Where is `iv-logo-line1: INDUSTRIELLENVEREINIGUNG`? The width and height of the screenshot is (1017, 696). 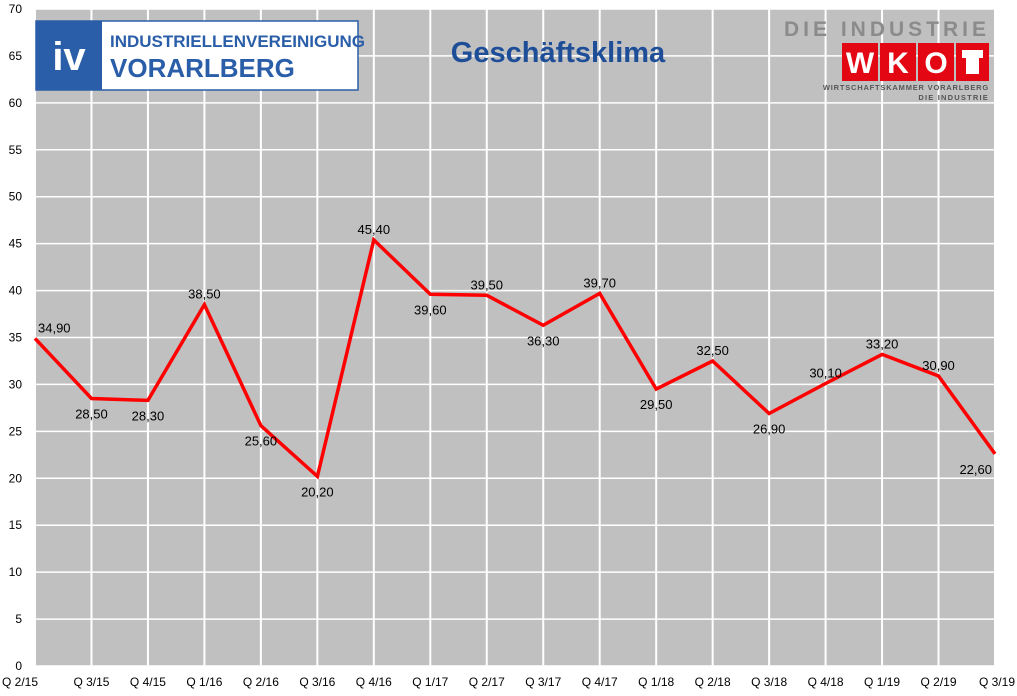
iv-logo-line1: INDUSTRIELLENVEREINIGUNG is located at coordinates (237, 41).